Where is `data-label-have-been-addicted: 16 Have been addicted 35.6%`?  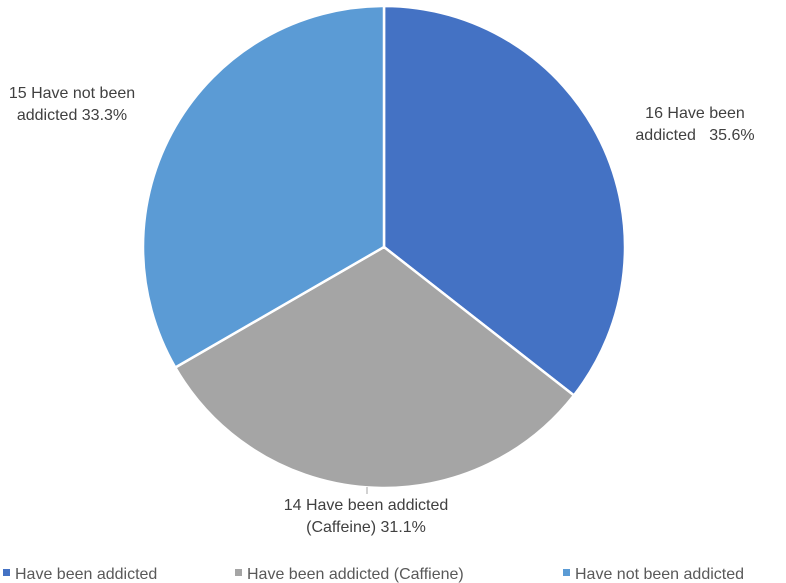 data-label-have-been-addicted: 16 Have been addicted 35.6% is located at coordinates (694, 124).